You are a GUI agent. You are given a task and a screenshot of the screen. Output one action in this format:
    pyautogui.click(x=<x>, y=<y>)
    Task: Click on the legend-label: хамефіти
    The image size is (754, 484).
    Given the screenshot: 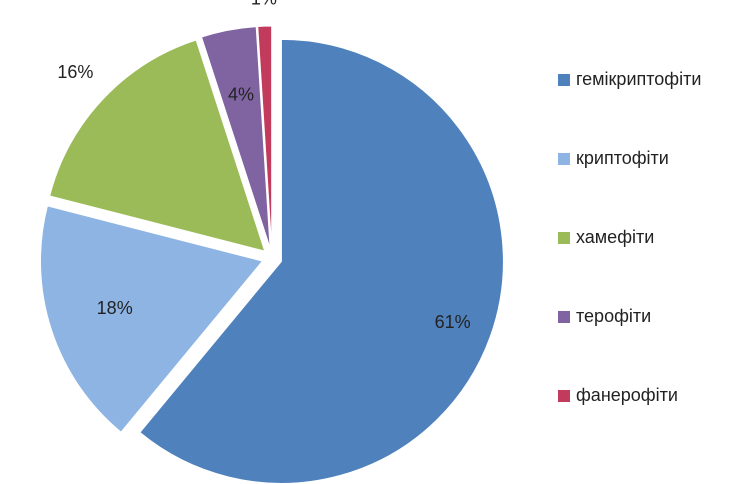 What is the action you would take?
    pyautogui.click(x=615, y=237)
    